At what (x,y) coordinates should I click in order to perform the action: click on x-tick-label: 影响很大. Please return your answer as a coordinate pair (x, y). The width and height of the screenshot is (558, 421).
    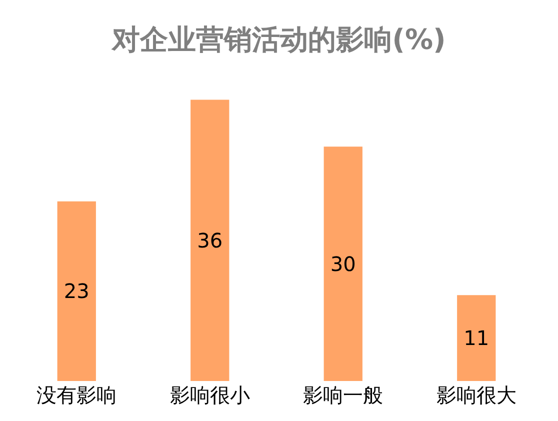
    Looking at the image, I should click on (476, 395).